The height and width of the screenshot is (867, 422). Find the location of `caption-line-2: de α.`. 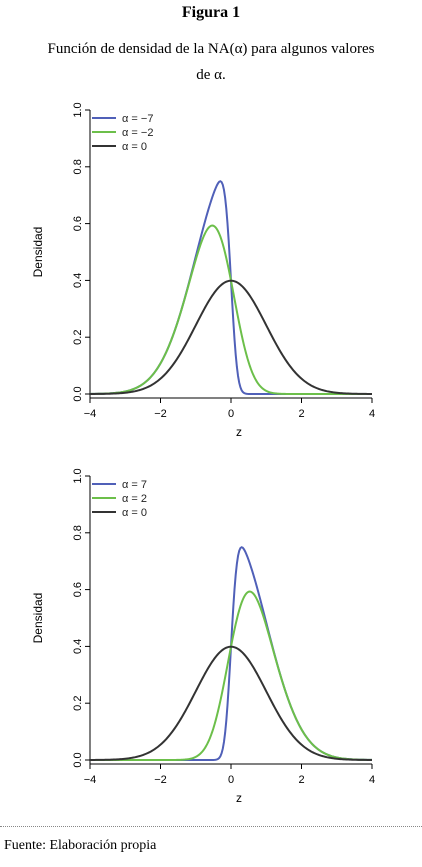

caption-line-2: de α. is located at coordinates (211, 75).